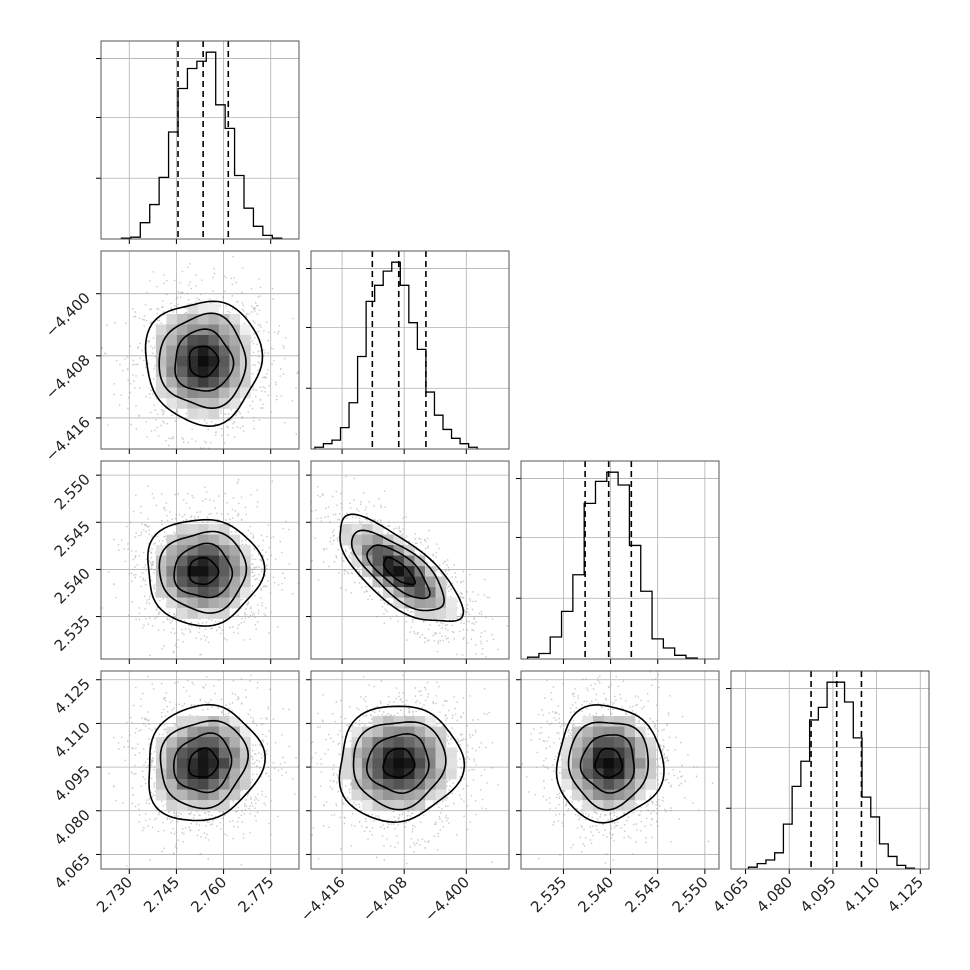 The height and width of the screenshot is (970, 970). What do you see at coordinates (595, 894) in the screenshot?
I see `x-tick-label: 2.540` at bounding box center [595, 894].